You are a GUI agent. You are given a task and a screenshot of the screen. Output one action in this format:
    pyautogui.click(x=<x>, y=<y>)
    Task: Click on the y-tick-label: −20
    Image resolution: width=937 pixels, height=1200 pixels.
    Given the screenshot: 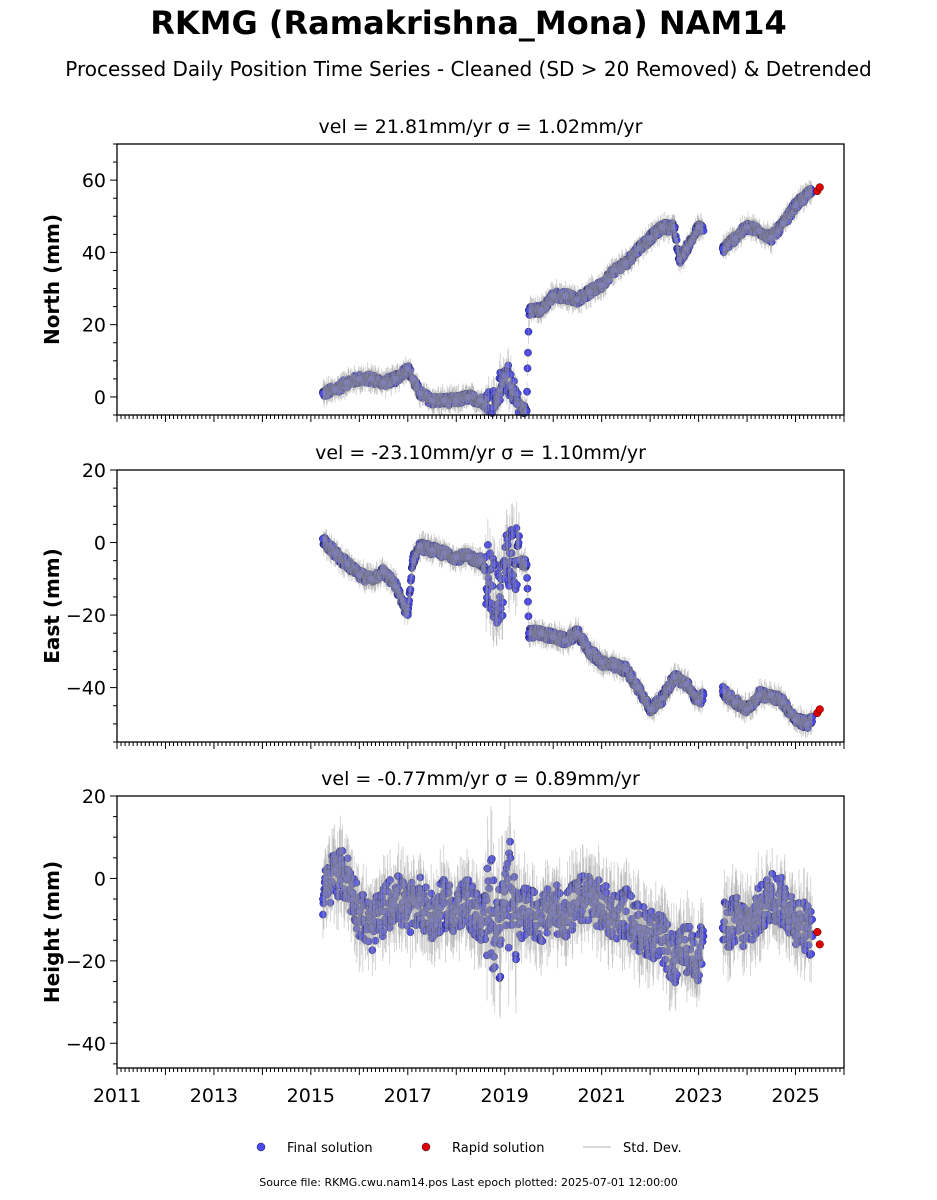 What is the action you would take?
    pyautogui.click(x=86, y=616)
    